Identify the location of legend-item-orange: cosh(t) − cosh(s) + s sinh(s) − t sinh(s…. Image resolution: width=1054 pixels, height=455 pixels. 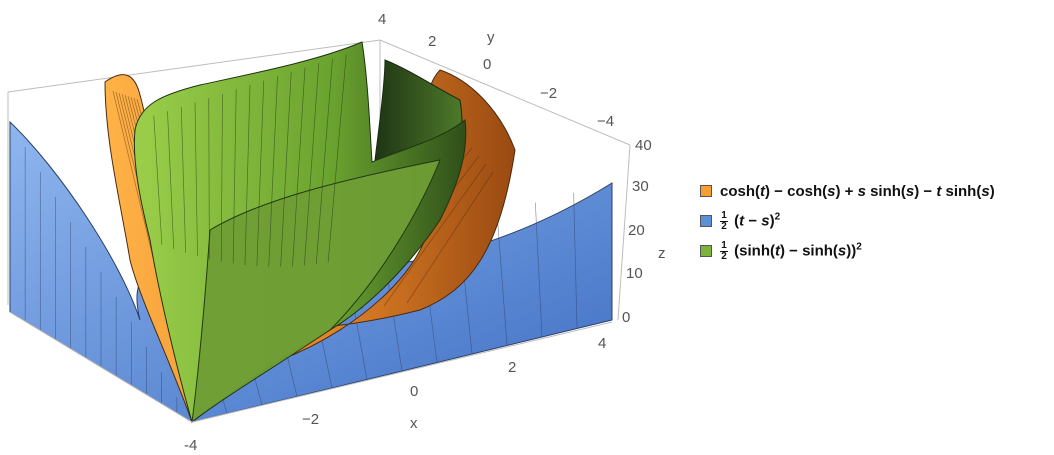
(847, 191).